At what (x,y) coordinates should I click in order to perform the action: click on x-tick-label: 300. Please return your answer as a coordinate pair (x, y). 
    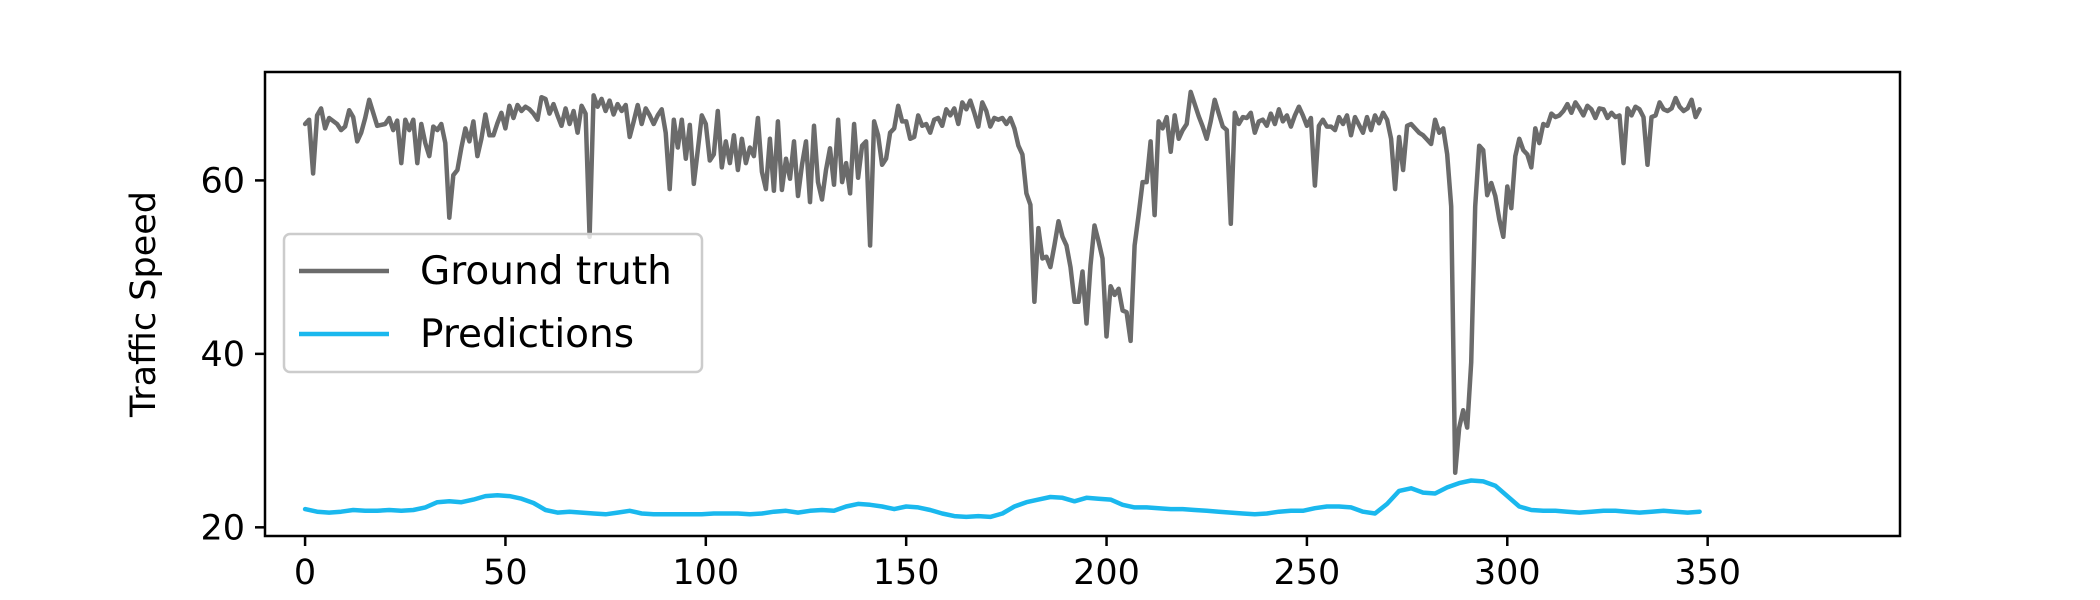
    Looking at the image, I should click on (1507, 573).